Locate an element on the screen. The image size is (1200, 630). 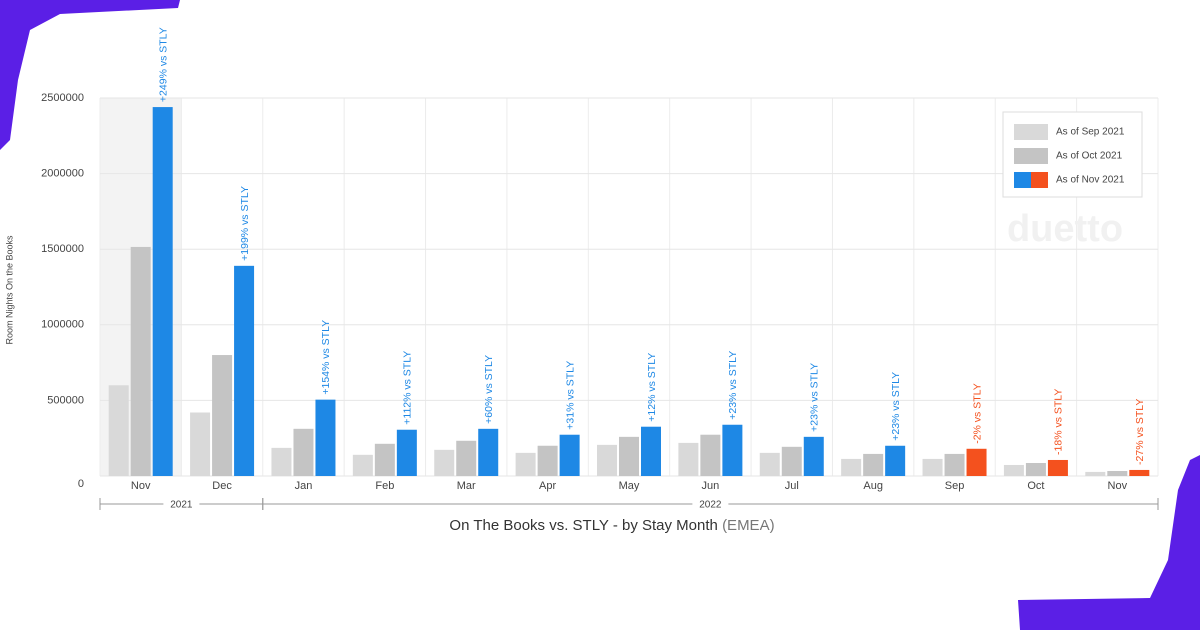
bar-annotation: +199% vs STLY is located at coordinates (245, 223).